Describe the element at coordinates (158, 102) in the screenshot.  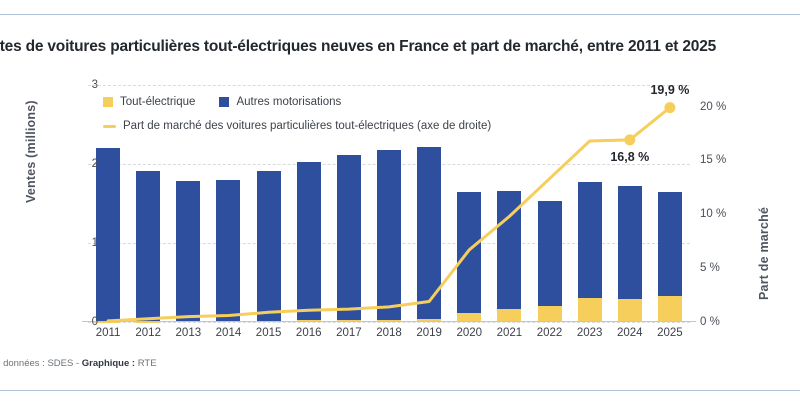
I see `legend-label-tout-electrique: Tout-électrique` at that location.